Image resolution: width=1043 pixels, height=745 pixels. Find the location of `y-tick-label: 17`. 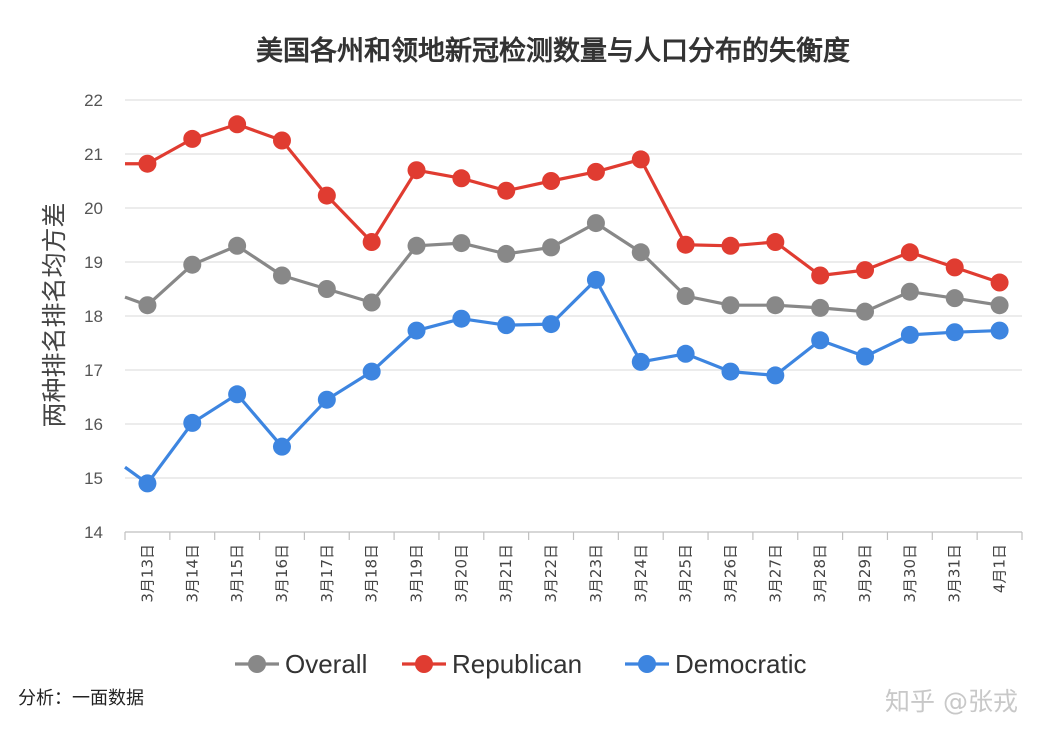

y-tick-label: 17 is located at coordinates (93, 370).